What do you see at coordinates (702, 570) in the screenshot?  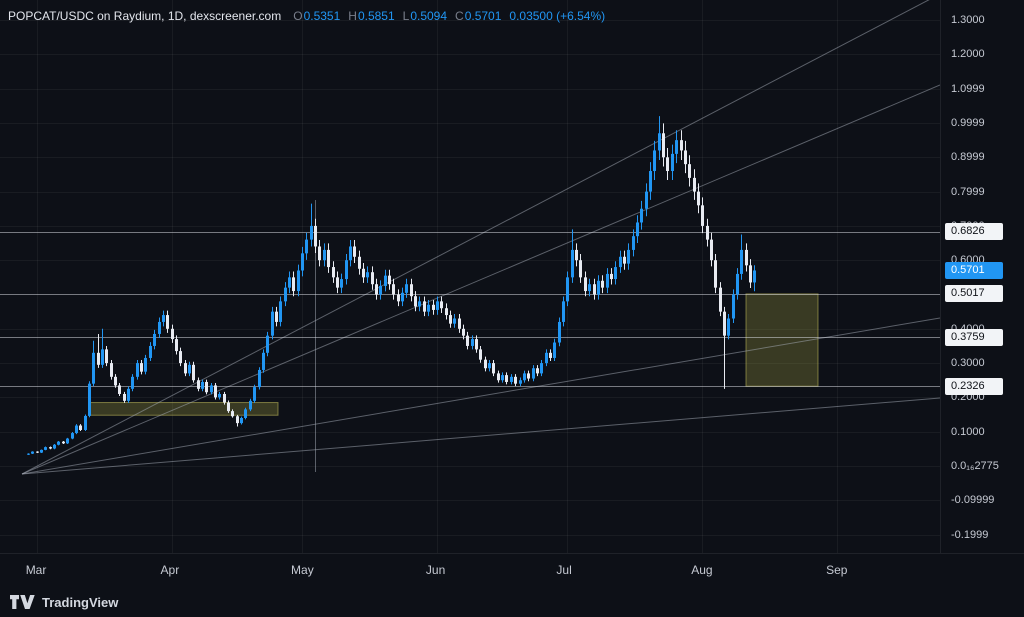 I see `month-label: Aug` at bounding box center [702, 570].